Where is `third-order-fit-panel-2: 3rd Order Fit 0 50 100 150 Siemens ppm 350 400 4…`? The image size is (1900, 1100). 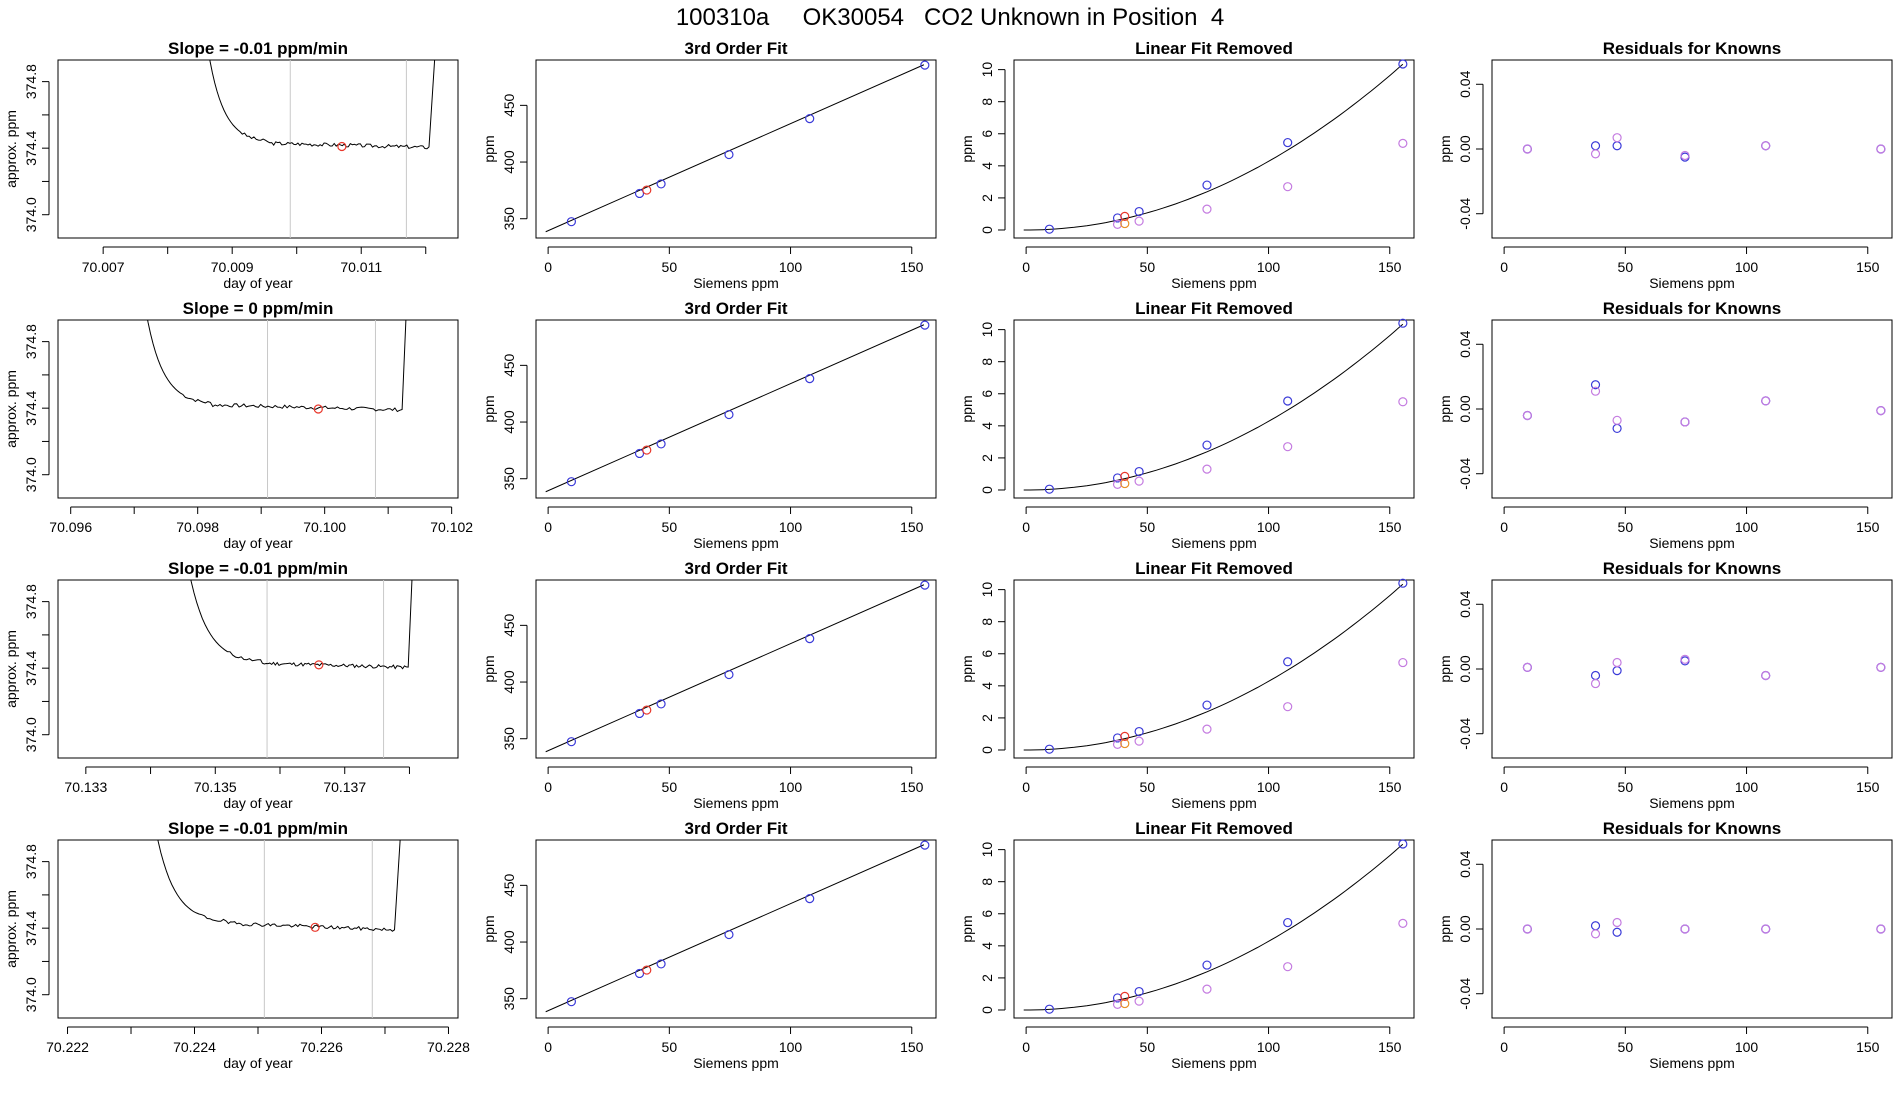
third-order-fit-panel-2: 3rd Order Fit 0 50 100 150 Siemens ppm 350 400 4… is located at coordinates (709, 425).